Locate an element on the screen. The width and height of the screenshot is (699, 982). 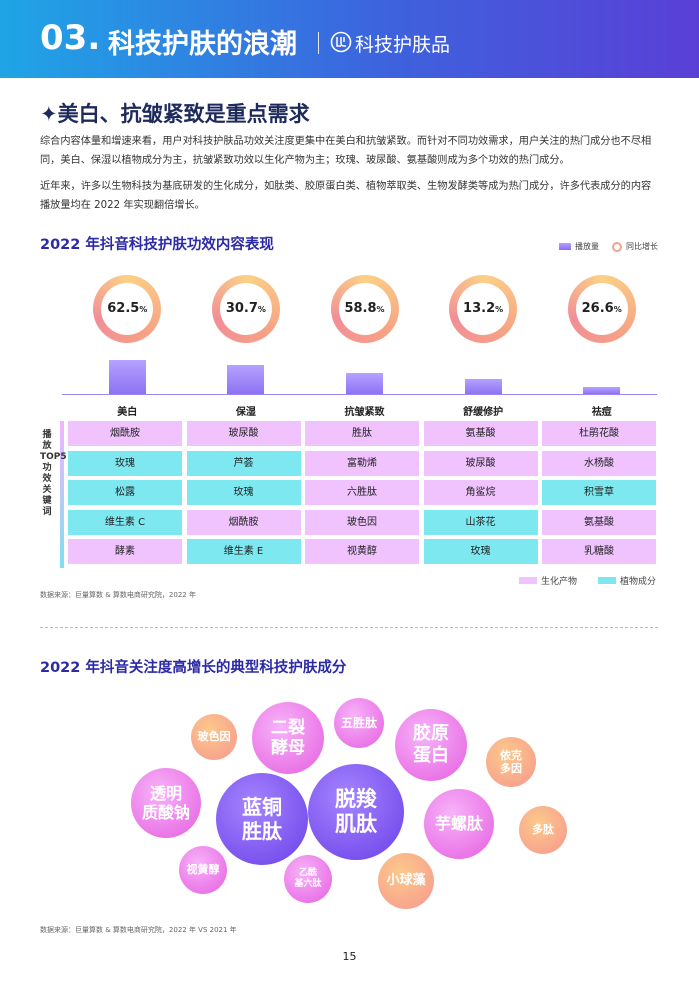
chapter-title: 科技护肤的浪潮 is located at coordinates (202, 44).